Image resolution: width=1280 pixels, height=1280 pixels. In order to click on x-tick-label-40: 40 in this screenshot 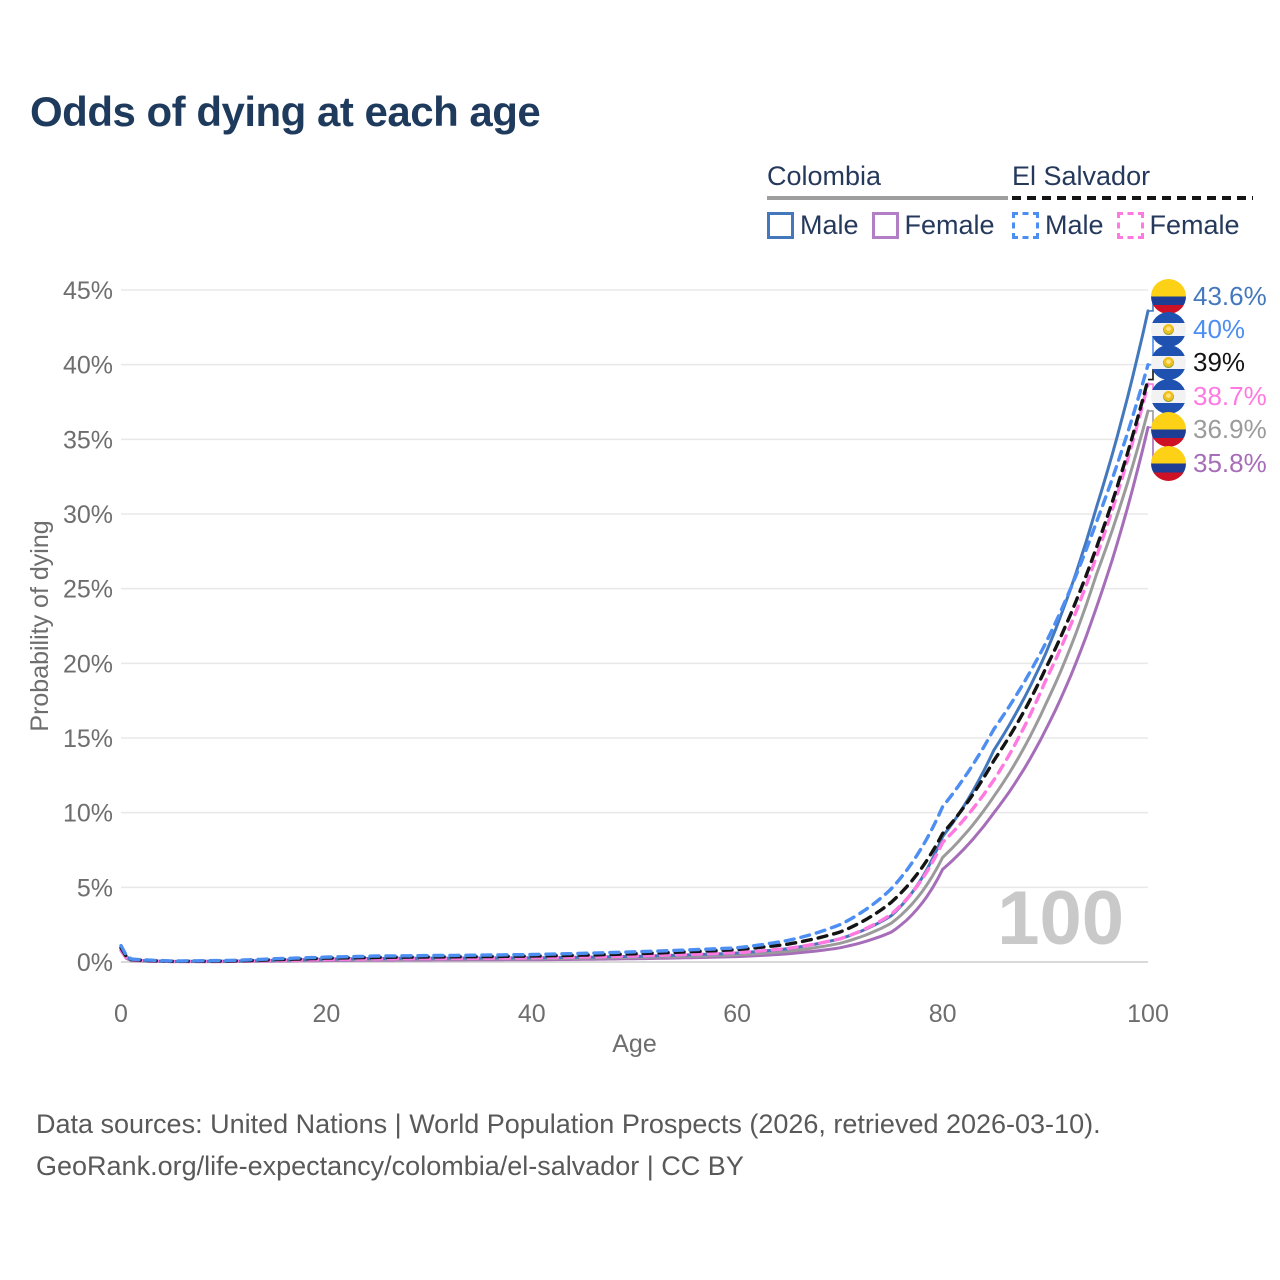, I will do `click(532, 1014)`.